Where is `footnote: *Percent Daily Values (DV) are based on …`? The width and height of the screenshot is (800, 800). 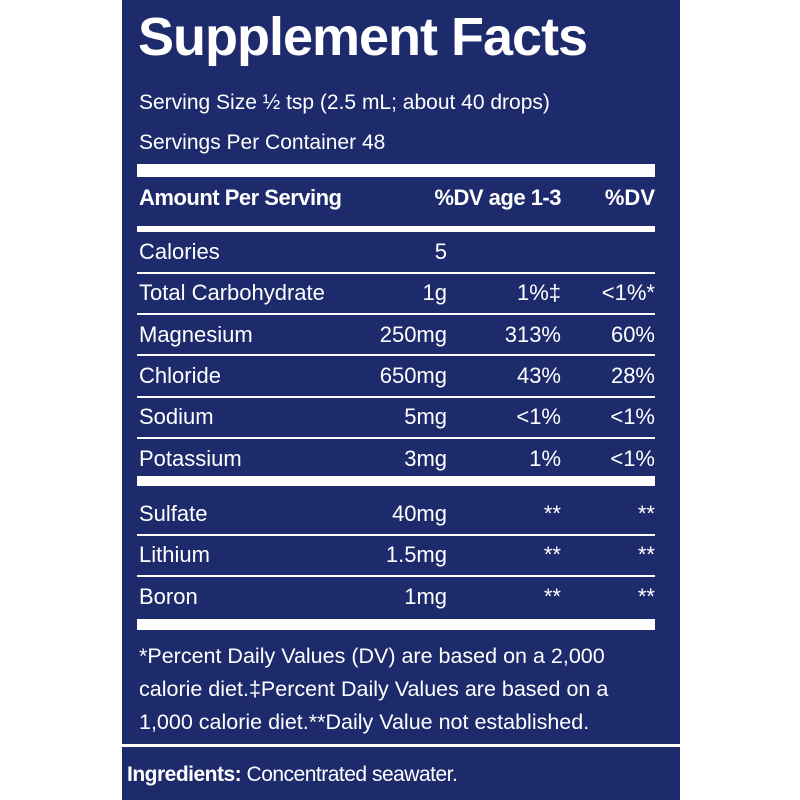 footnote: *Percent Daily Values (DV) are based on … is located at coordinates (374, 689).